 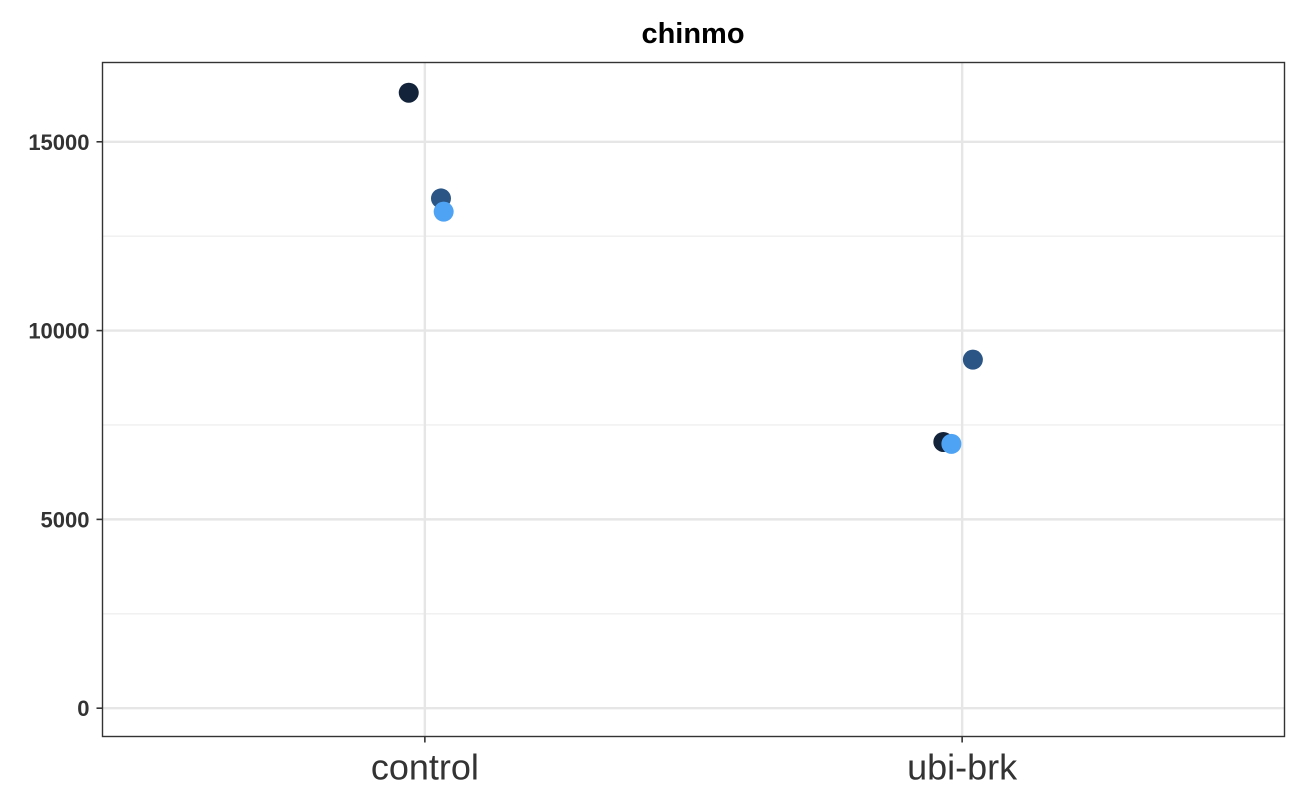 I want to click on y-tick-label: 5000, so click(x=65, y=519).